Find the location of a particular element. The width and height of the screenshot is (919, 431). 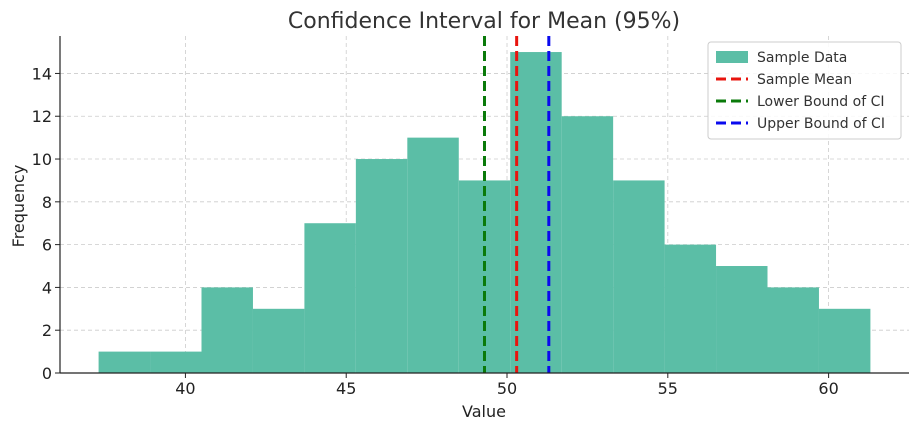

ci-lines is located at coordinates (517, 204).